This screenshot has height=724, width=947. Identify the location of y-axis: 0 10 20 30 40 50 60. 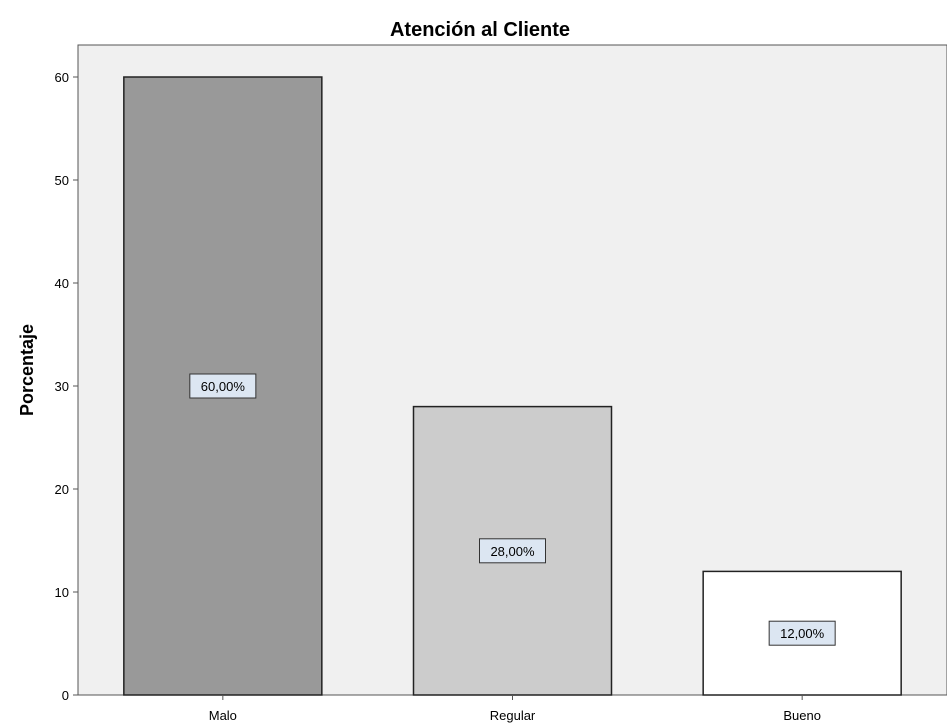
(66, 386).